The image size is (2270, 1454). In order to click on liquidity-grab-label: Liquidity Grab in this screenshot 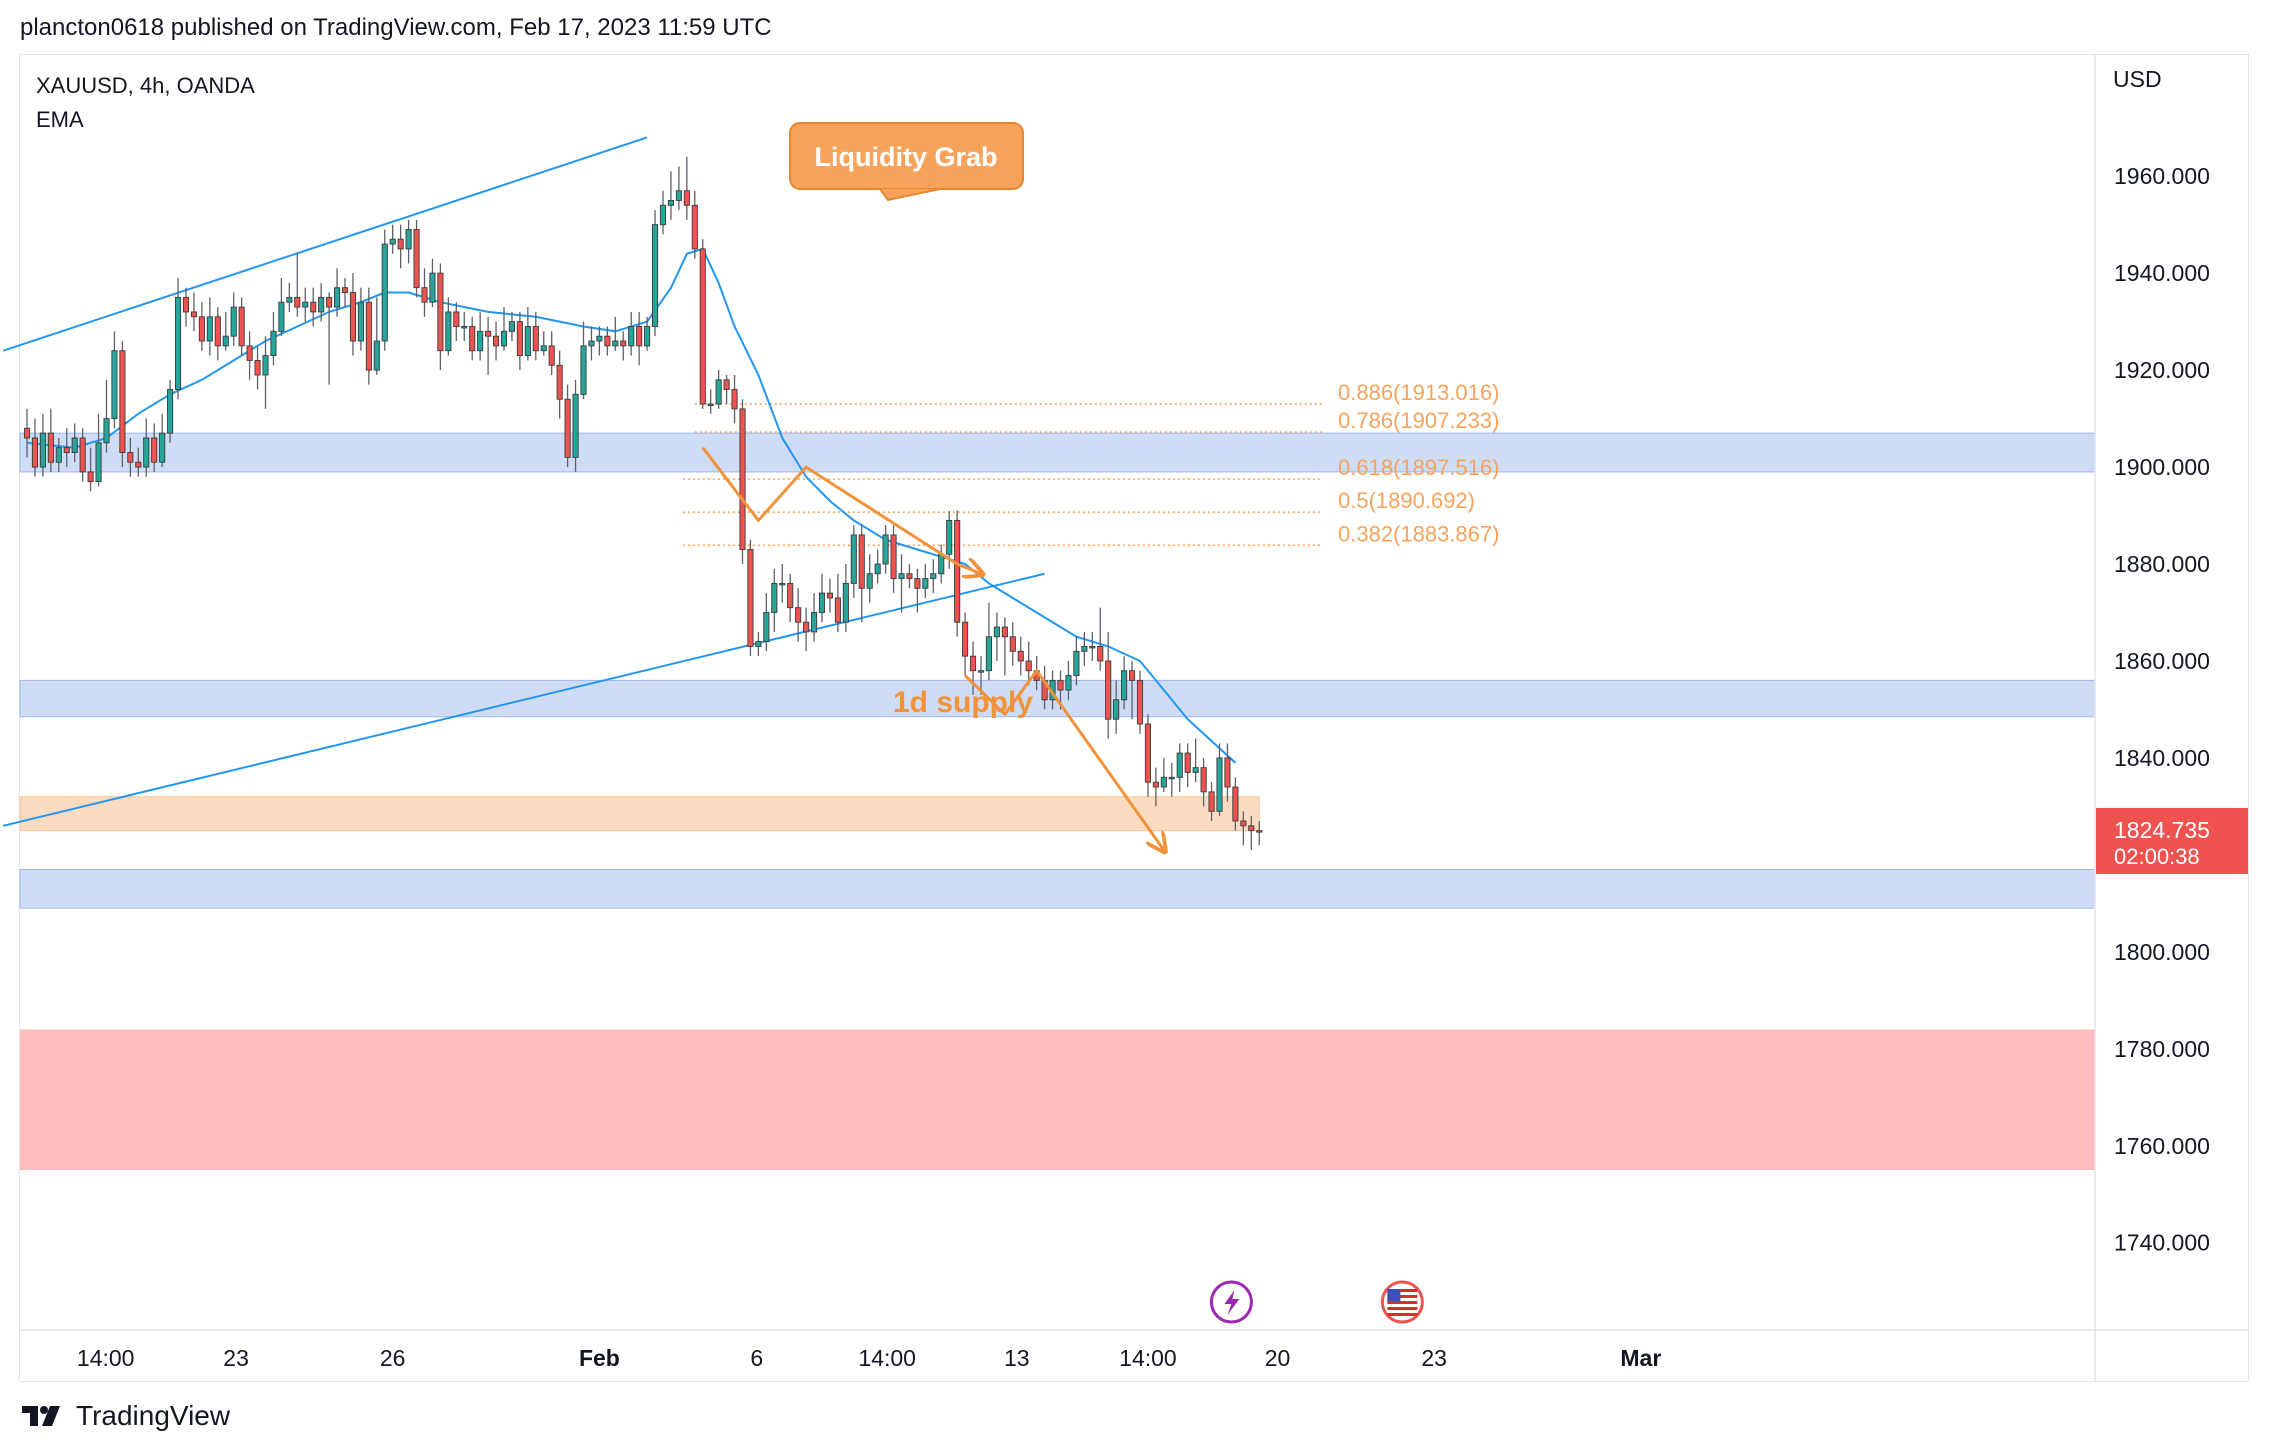, I will do `click(905, 157)`.